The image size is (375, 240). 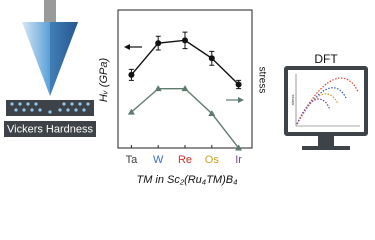 I want to click on indenter-shade, so click(x=64, y=59).